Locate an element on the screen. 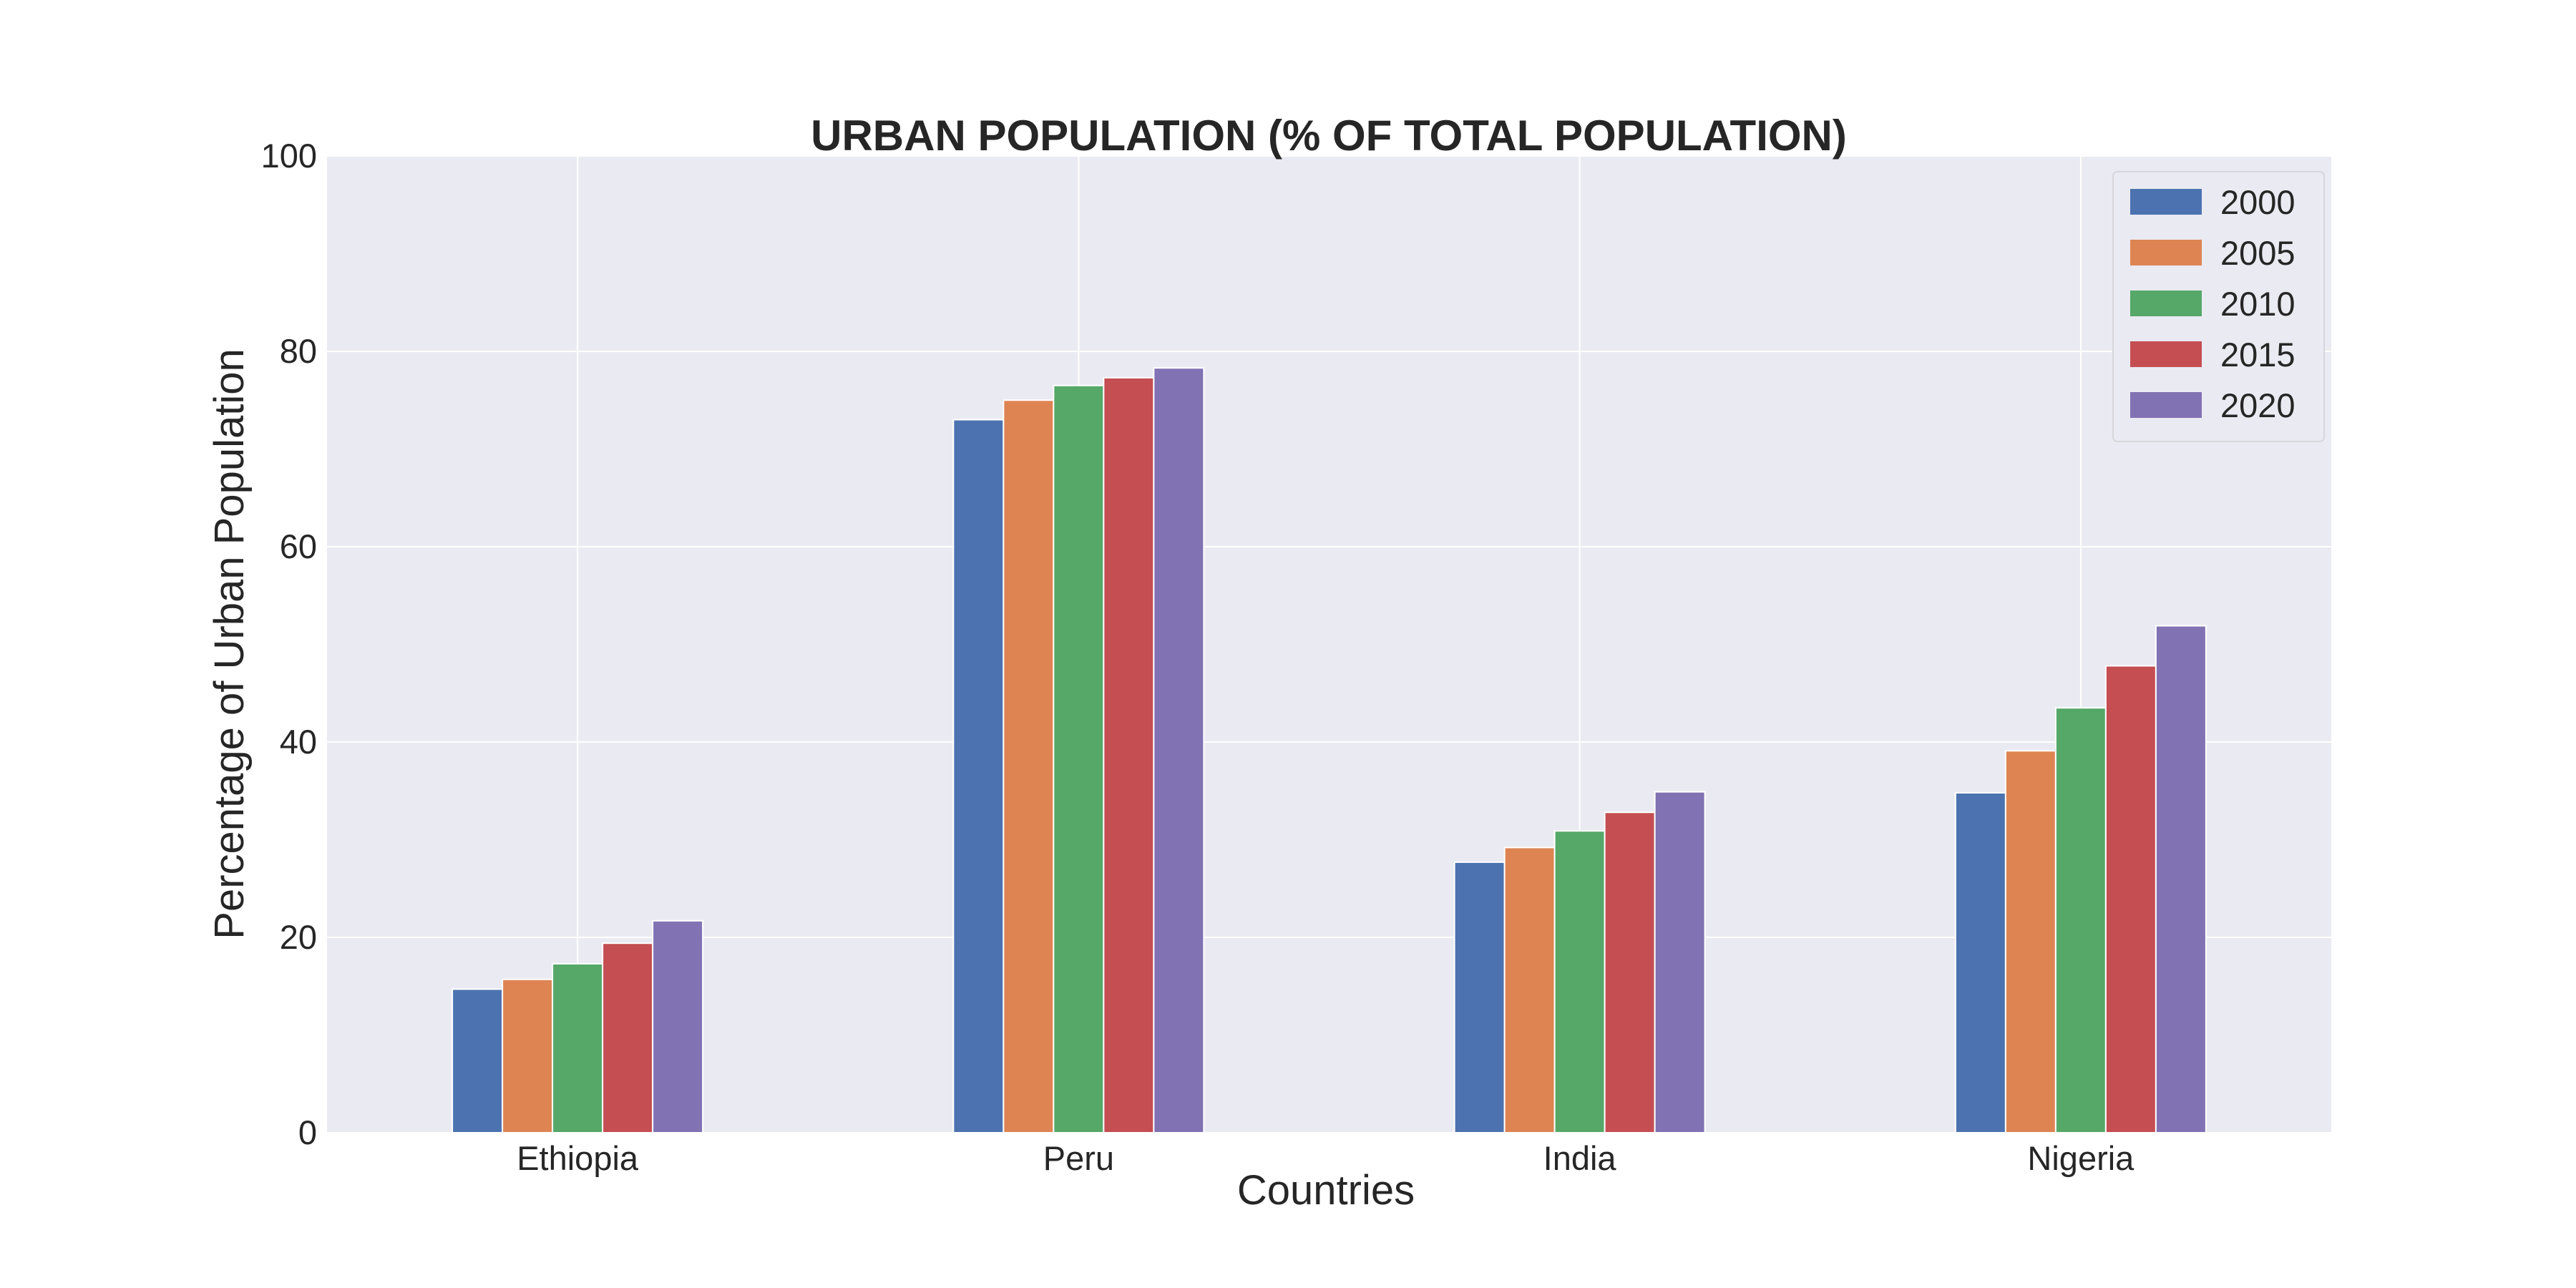 The width and height of the screenshot is (2576, 1288). bar-peru-2000 is located at coordinates (978, 776).